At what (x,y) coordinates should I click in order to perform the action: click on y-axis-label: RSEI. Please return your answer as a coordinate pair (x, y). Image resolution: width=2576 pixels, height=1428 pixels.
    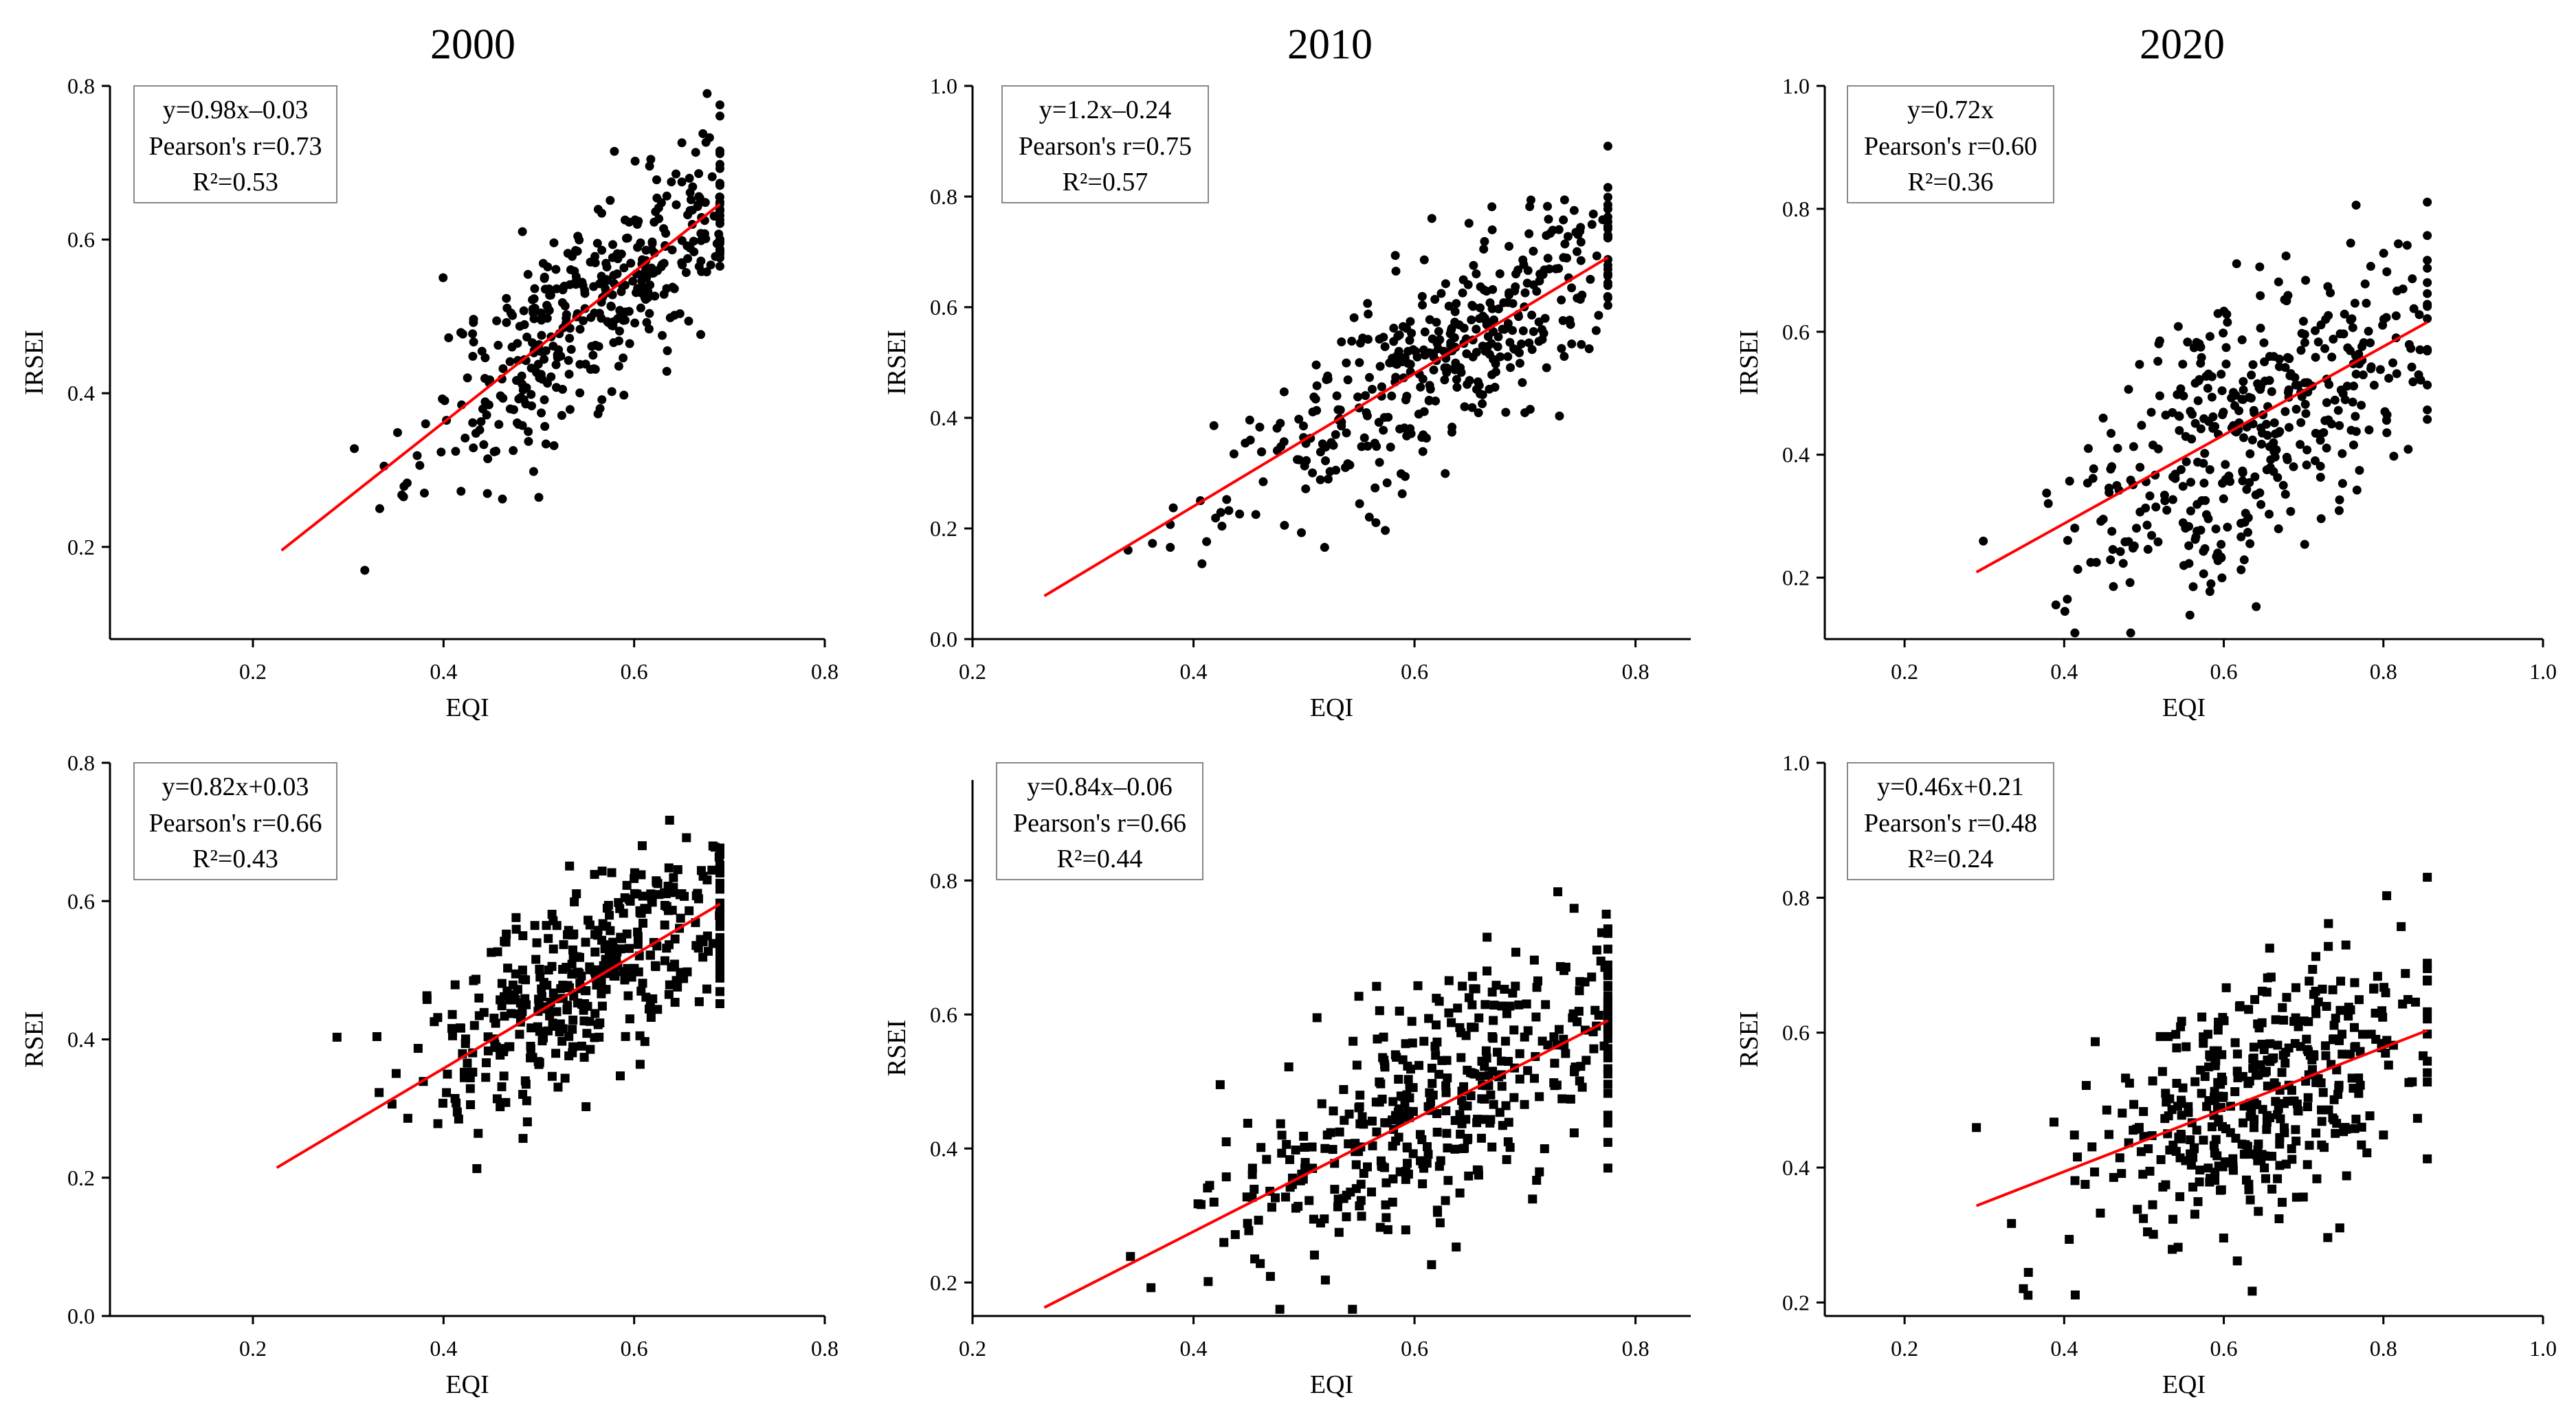
    Looking at the image, I should click on (896, 1048).